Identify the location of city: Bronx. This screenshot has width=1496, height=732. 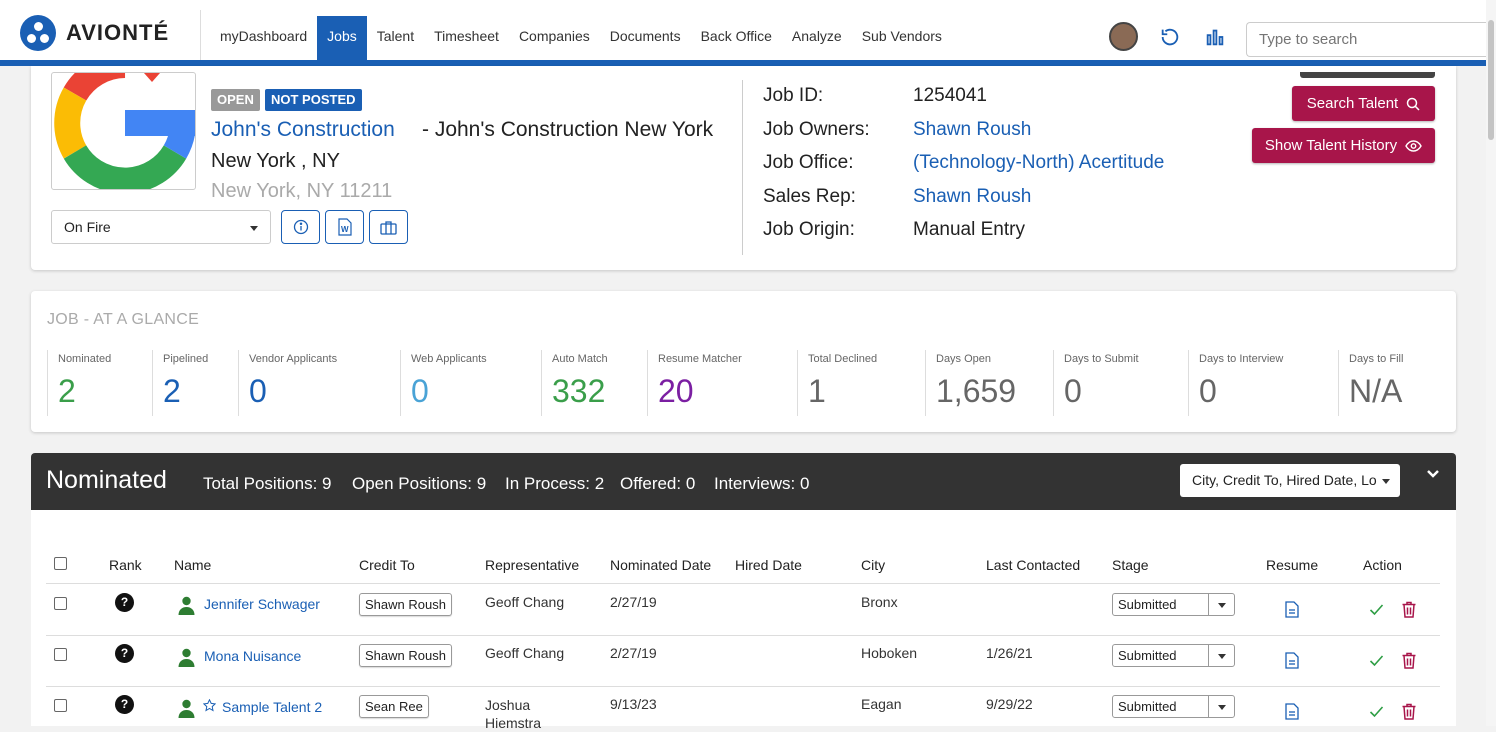
(879, 602).